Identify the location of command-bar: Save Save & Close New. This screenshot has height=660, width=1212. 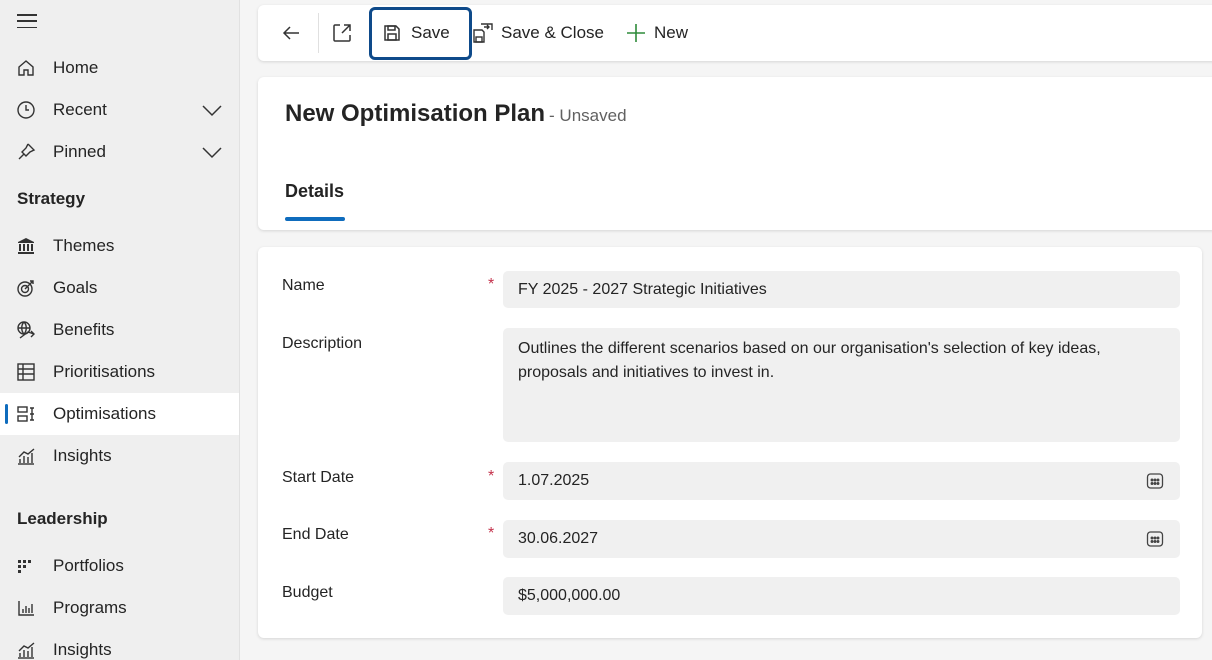
(735, 33).